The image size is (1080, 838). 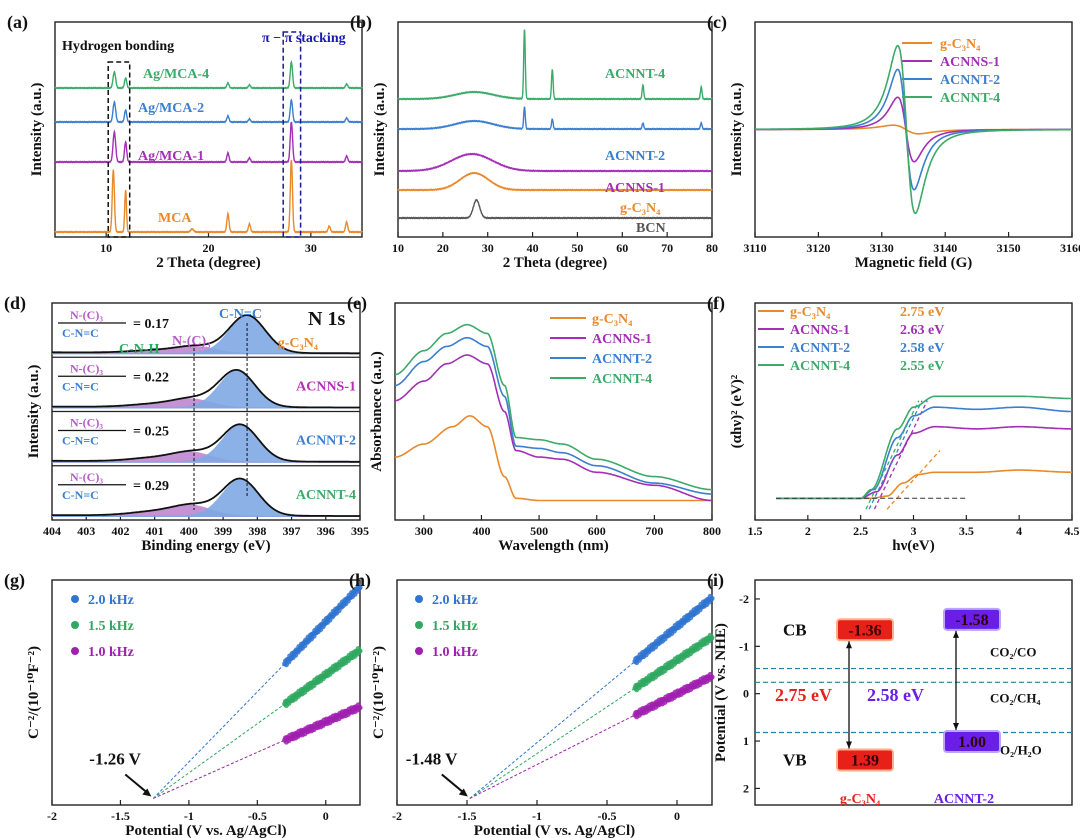 I want to click on legend-label: Ag/MCA-1, so click(x=171, y=156).